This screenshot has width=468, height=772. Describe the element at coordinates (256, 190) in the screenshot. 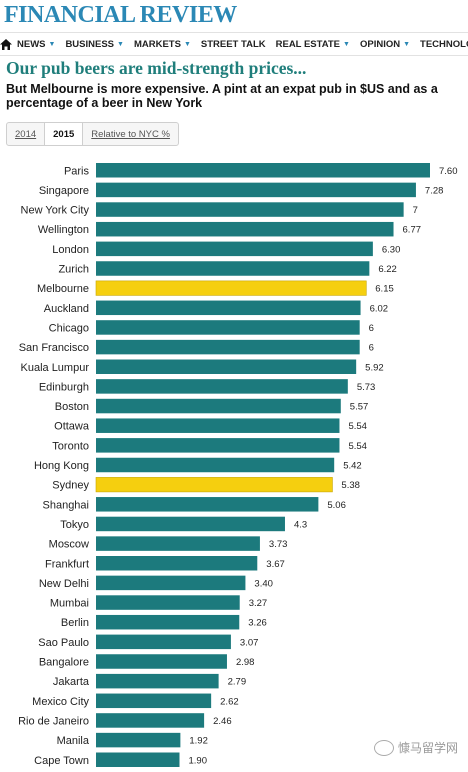

I see `bar-singapore` at that location.